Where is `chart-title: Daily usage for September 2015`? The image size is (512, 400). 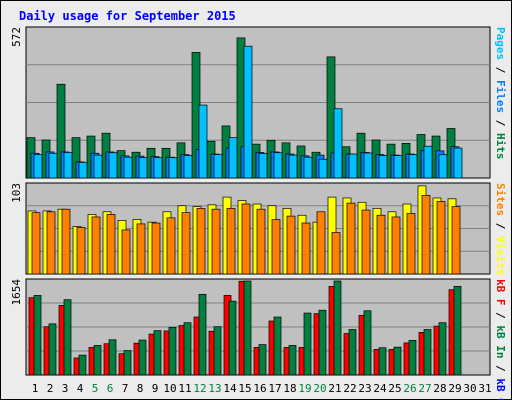
chart-title: Daily usage for September 2015 is located at coordinates (127, 16).